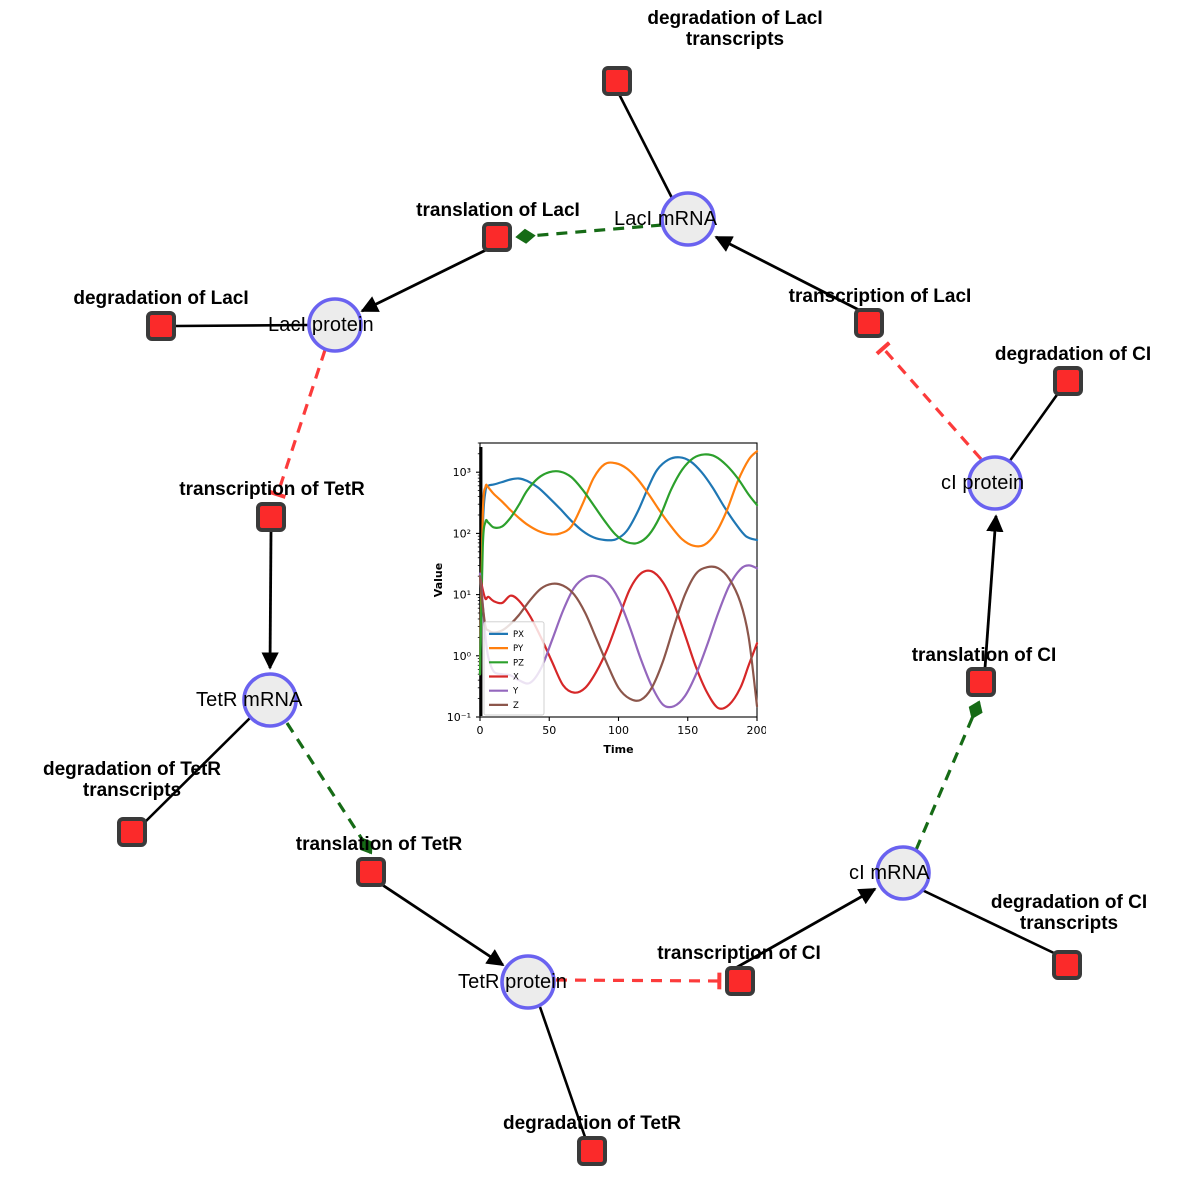 This screenshot has height=1200, width=1189. I want to click on plot-text: 10², so click(462, 533).